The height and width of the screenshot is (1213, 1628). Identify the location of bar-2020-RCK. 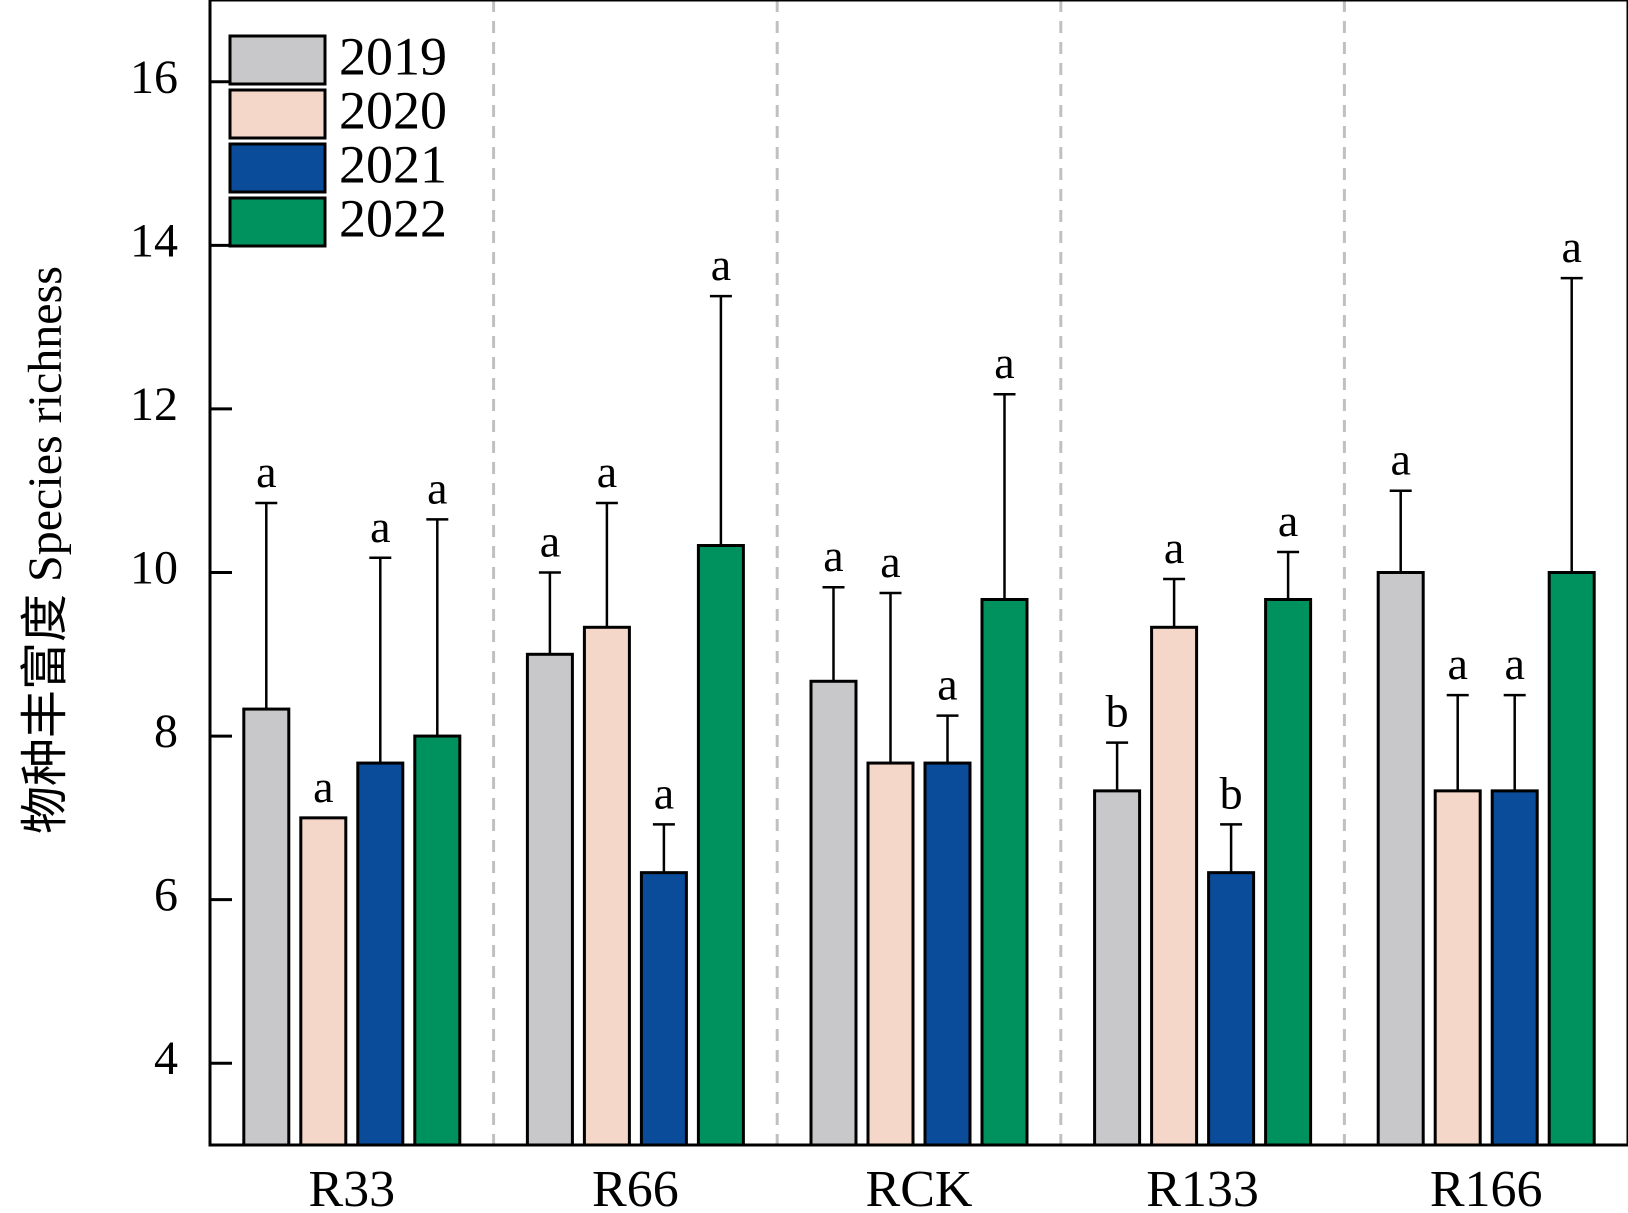
(890, 954).